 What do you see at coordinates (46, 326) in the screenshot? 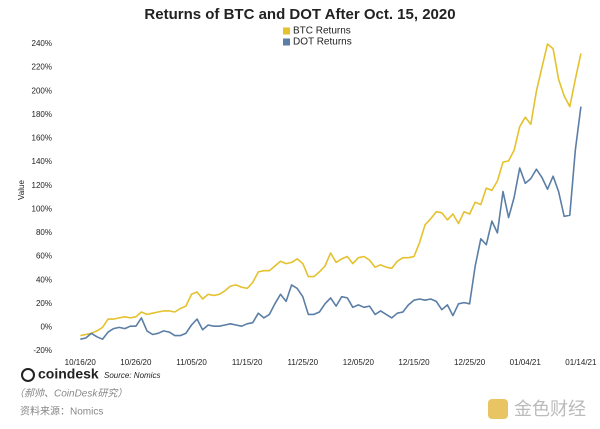
I see `y-tick-label: 0%` at bounding box center [46, 326].